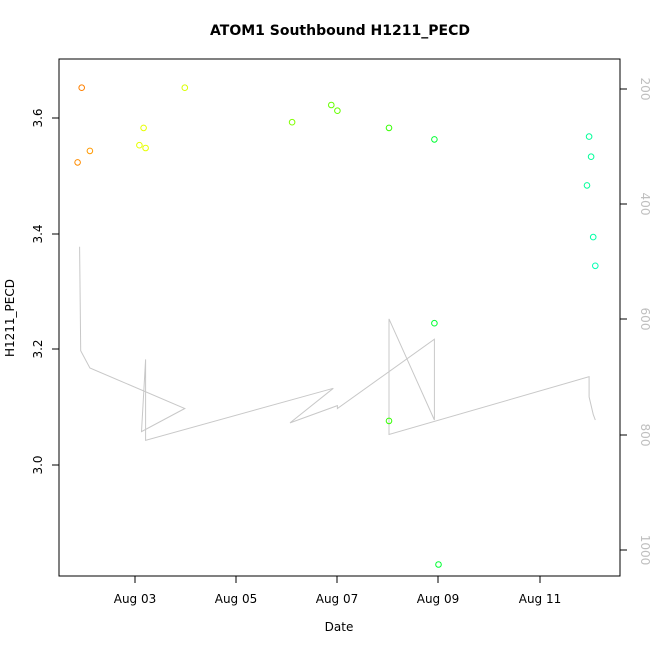 Image resolution: width=650 pixels, height=650 pixels. What do you see at coordinates (540, 599) in the screenshot?
I see `x-tick-label: Aug 11` at bounding box center [540, 599].